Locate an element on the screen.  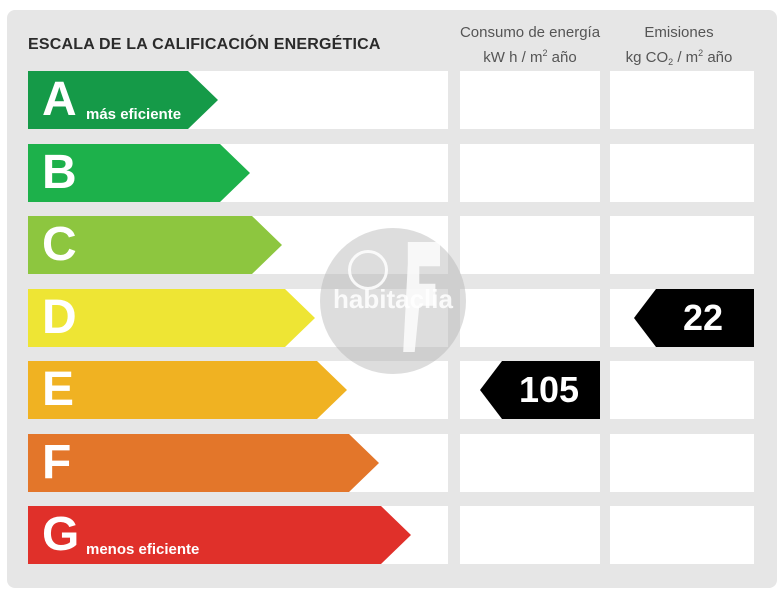
rating-letter: E is located at coordinates (58, 389).